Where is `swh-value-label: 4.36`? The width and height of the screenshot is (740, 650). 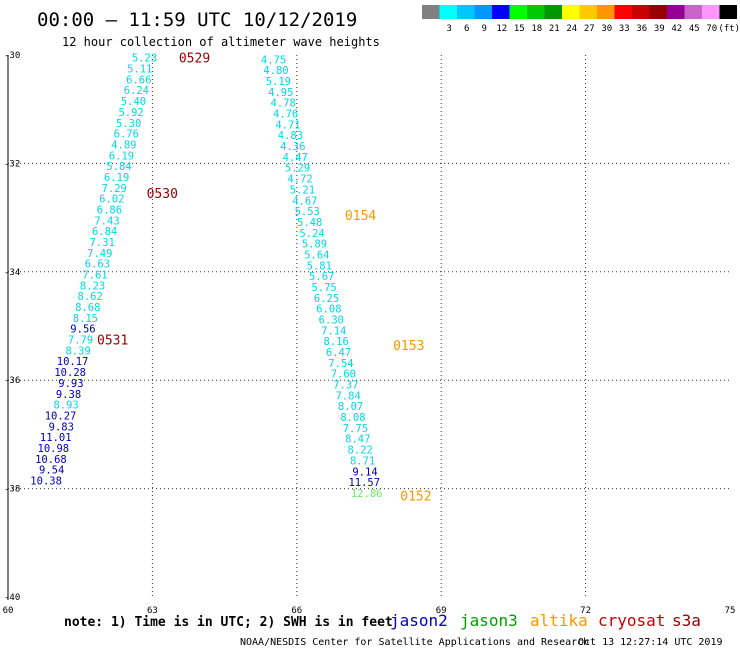 swh-value-label: 4.36 is located at coordinates (292, 147).